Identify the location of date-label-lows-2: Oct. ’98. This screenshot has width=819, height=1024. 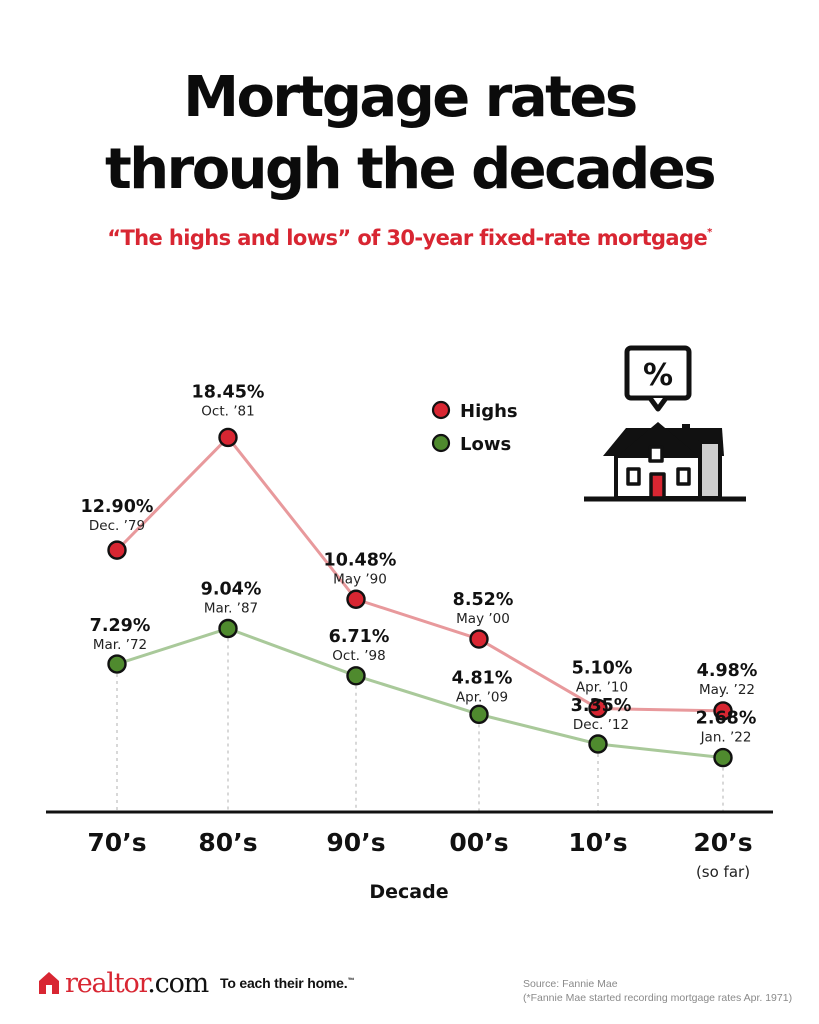
(358, 656).